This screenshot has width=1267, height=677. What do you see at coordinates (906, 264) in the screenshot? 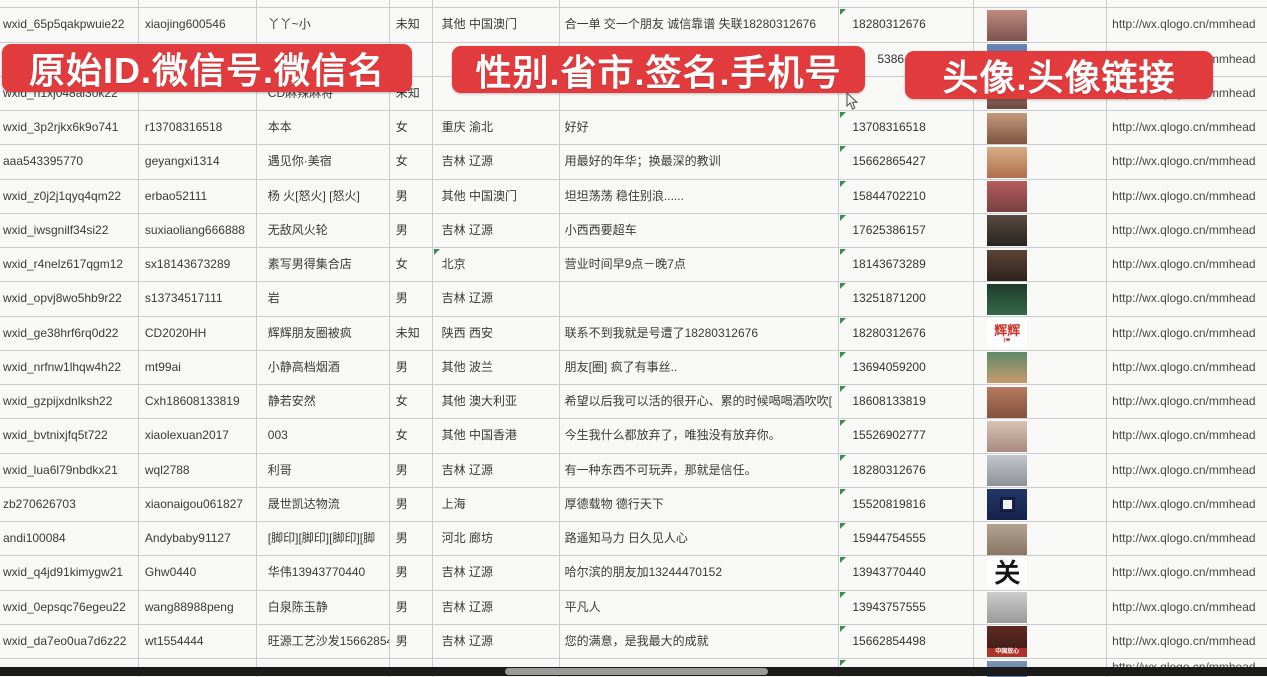
I see `cell-phone: 18143673289` at bounding box center [906, 264].